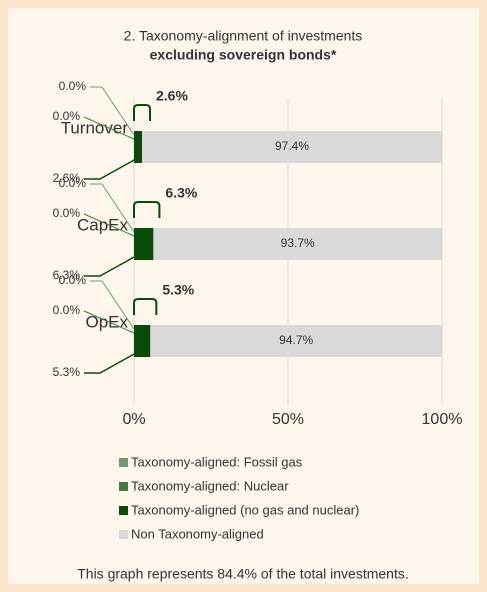 This screenshot has height=592, width=487. I want to click on chart-title: 2. Taxonomy-alignment of investments, so click(243, 36).